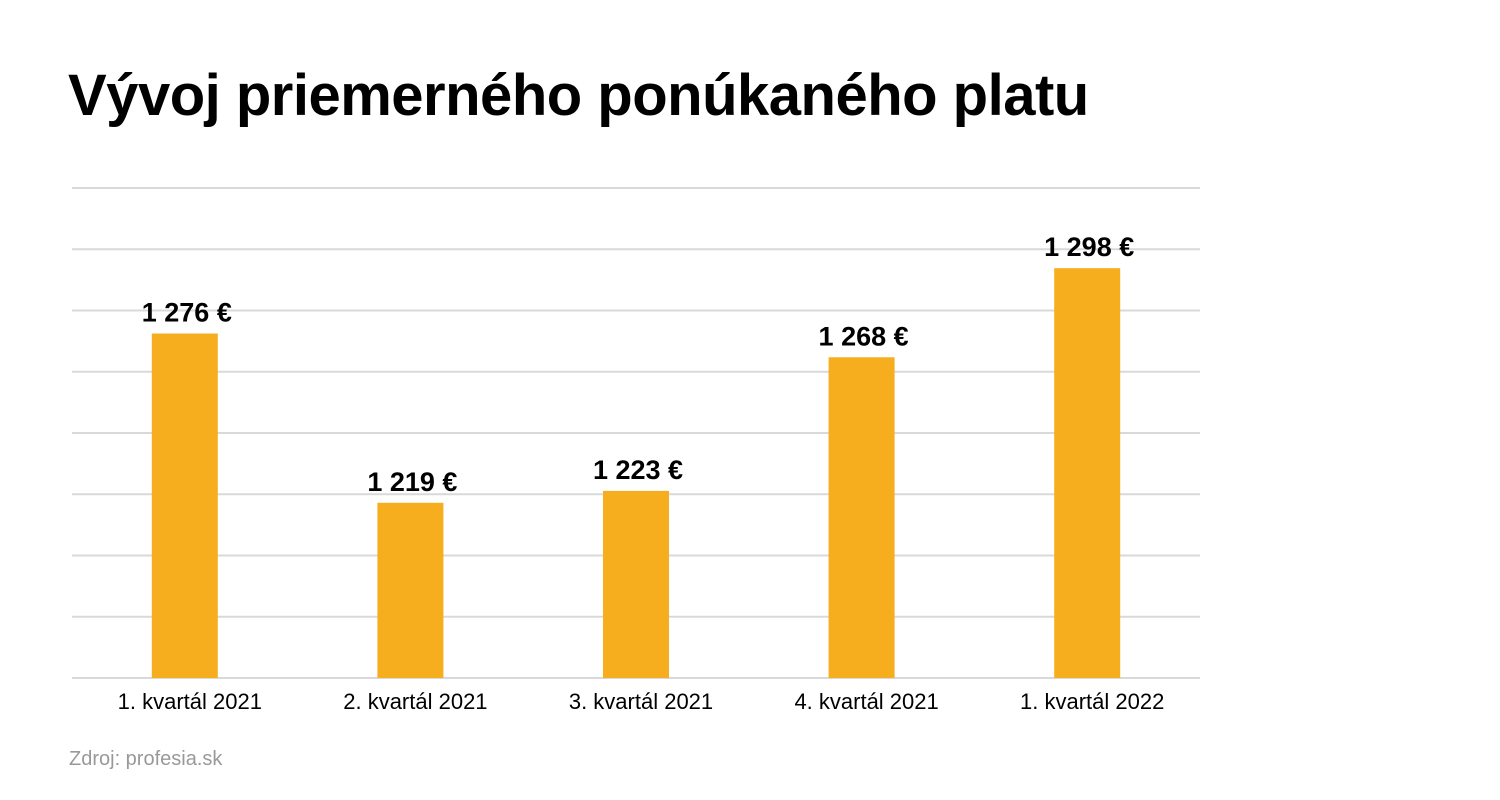 Image resolution: width=1500 pixels, height=800 pixels. I want to click on data-label: 1 298 €, so click(1089, 247).